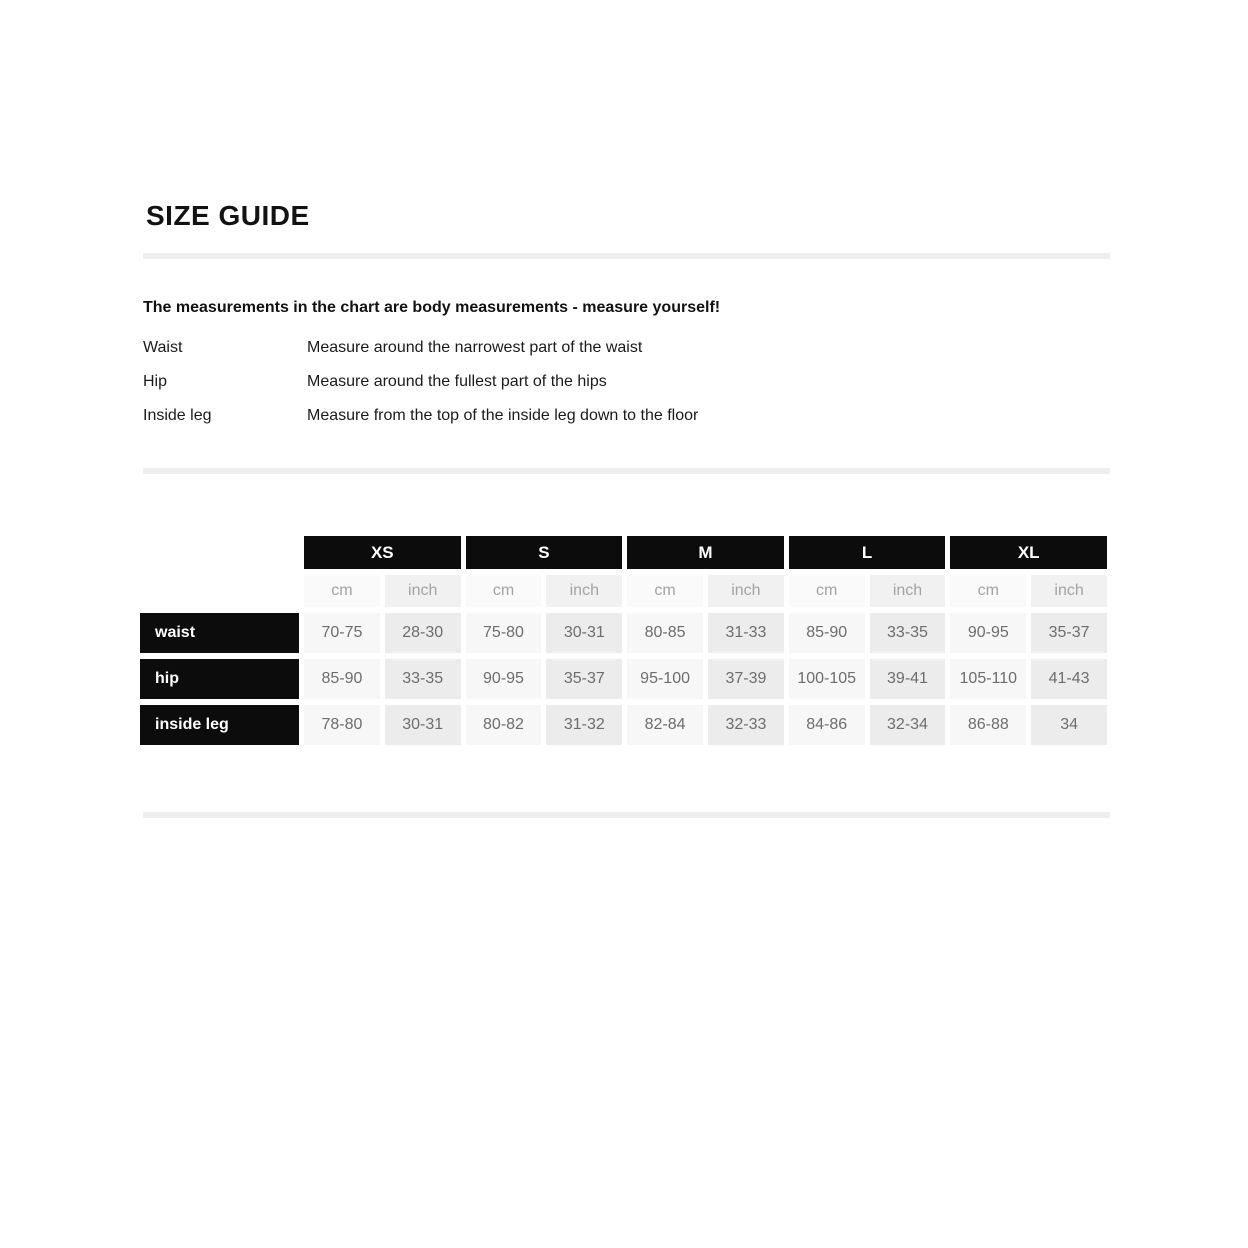 This screenshot has height=1248, width=1248. Describe the element at coordinates (584, 633) in the screenshot. I see `waist-s-inch: 30-31` at that location.